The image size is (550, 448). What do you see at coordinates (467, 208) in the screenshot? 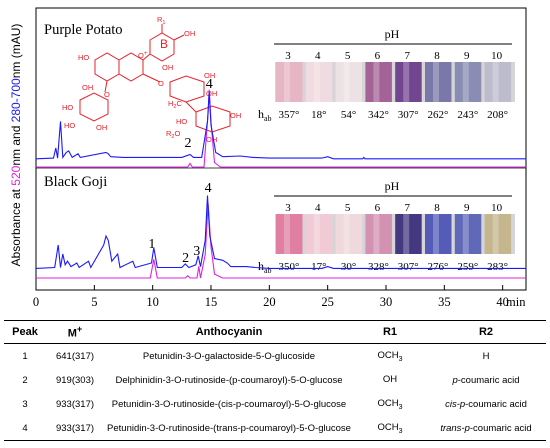
I see `ph-value: 9` at bounding box center [467, 208].